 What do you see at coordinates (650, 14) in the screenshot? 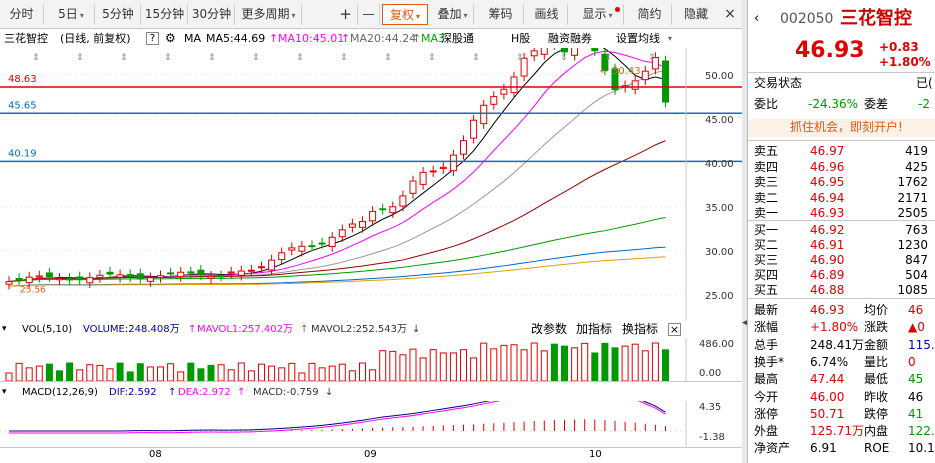
I see `simple-mode-button: 简约` at bounding box center [650, 14].